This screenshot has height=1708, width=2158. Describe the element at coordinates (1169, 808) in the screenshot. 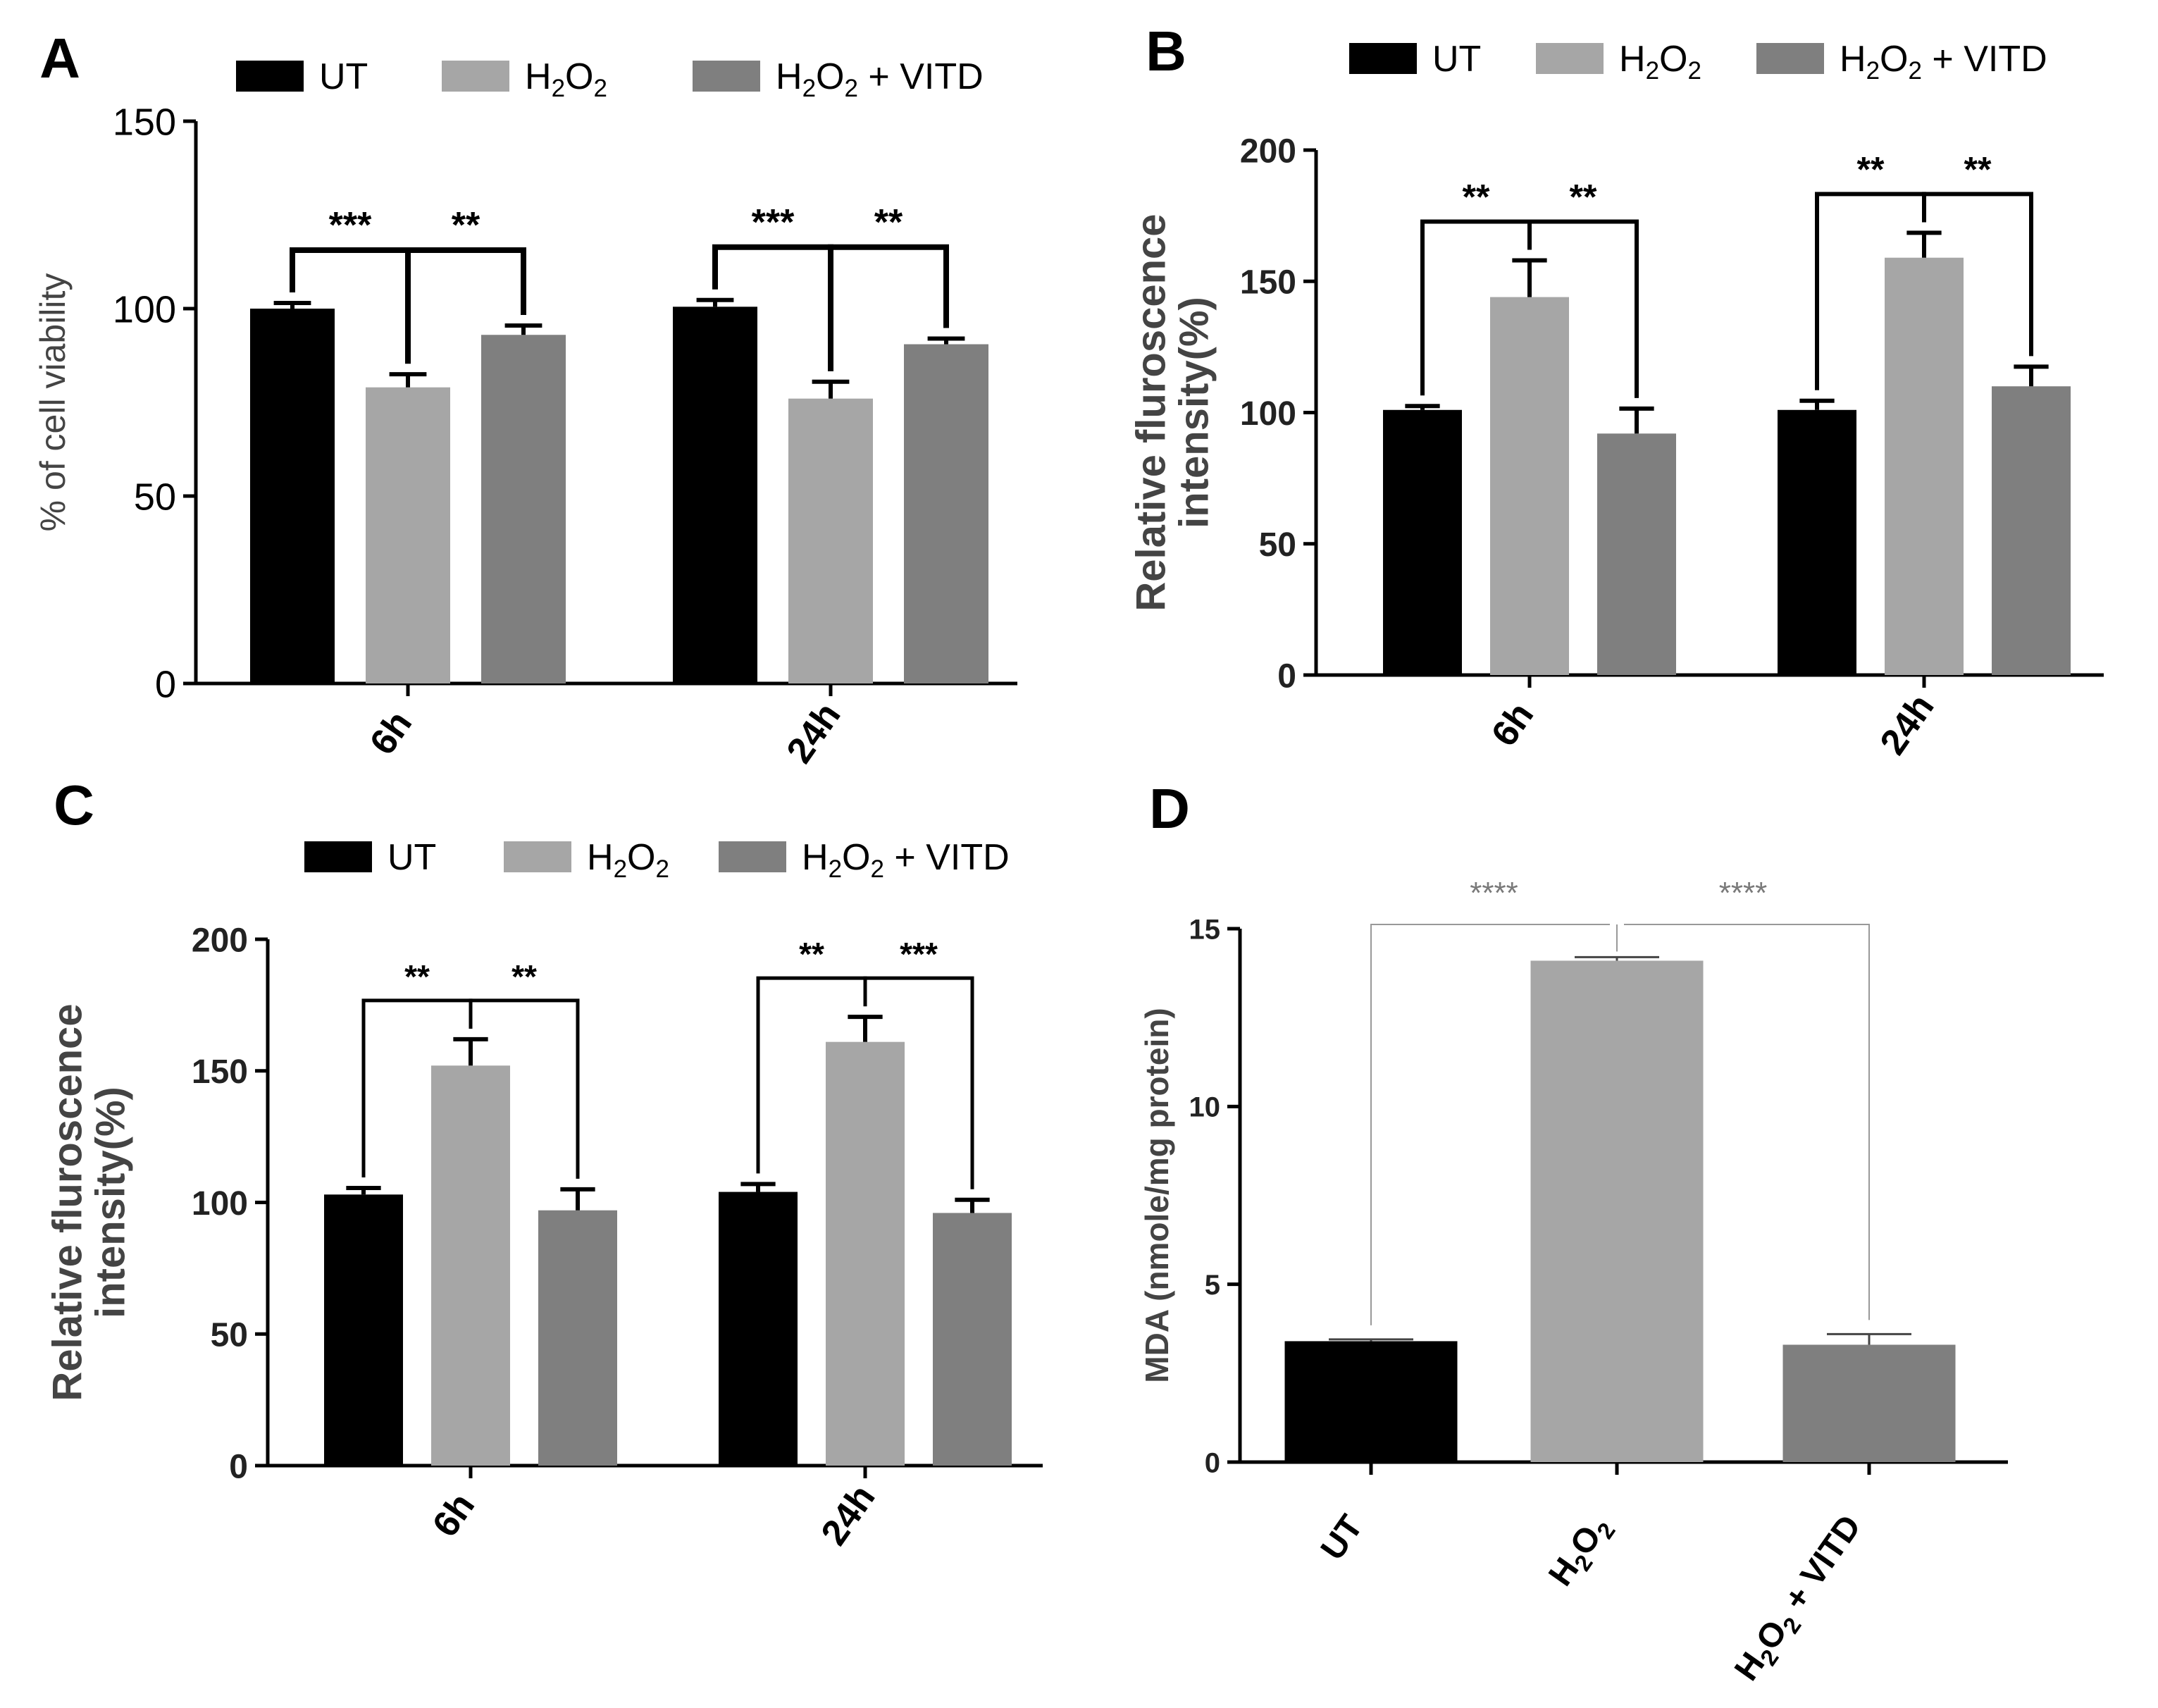

I see `panel-D-letter: D` at that location.